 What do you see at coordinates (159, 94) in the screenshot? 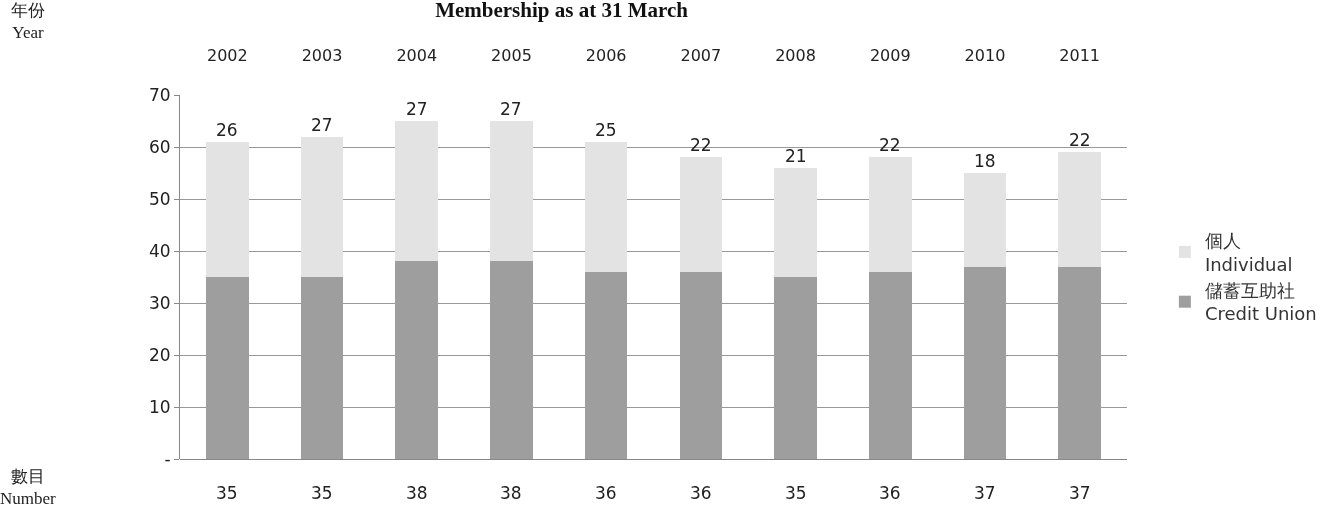
I see `y-tick-label: 70` at bounding box center [159, 94].